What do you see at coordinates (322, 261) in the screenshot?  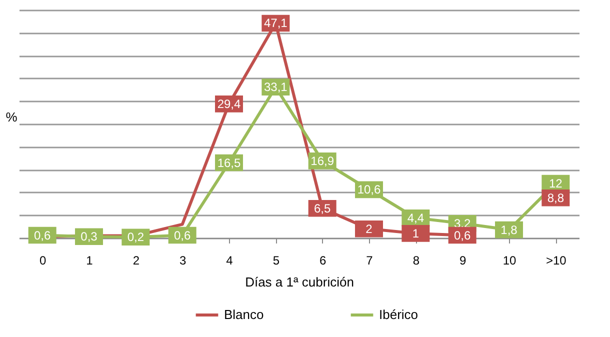 I see `x-tick-label: 6` at bounding box center [322, 261].